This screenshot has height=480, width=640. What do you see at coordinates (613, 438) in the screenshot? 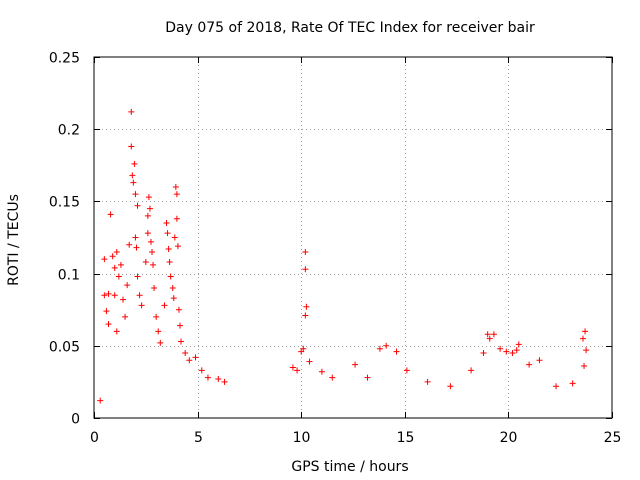
I see `x-tick-label: 25` at bounding box center [613, 438].